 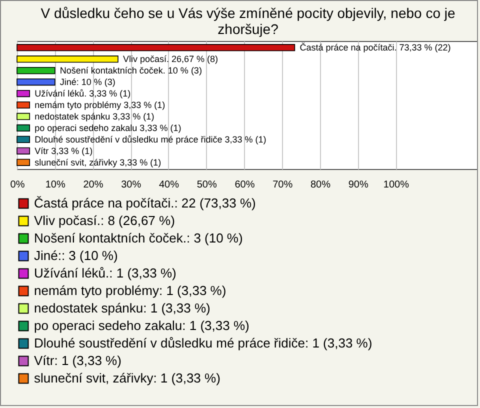 What do you see at coordinates (55, 185) in the screenshot?
I see `x-tick-label: 10%` at bounding box center [55, 185].